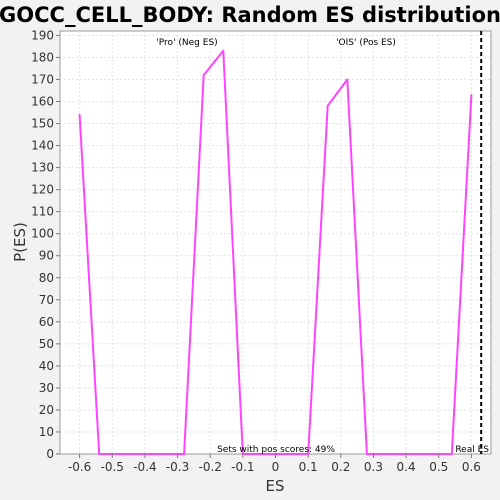 This screenshot has width=500, height=500. Describe the element at coordinates (275, 486) in the screenshot. I see `x-axis-title: ES` at that location.